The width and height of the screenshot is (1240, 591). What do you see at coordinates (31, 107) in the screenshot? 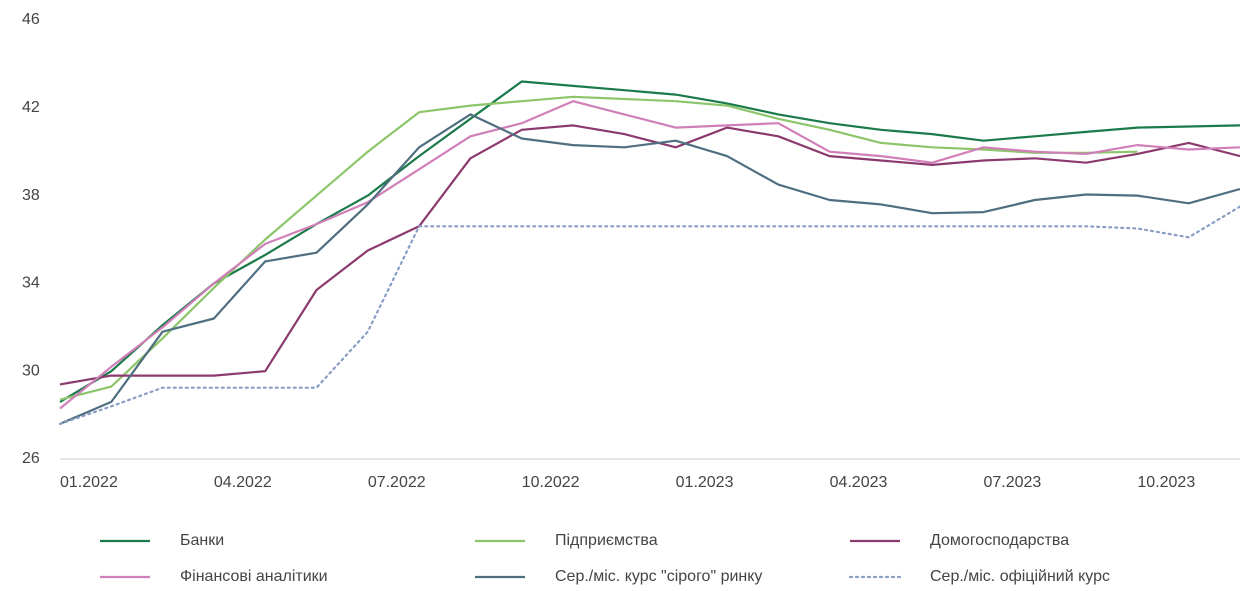
I see `y-tick-label: 42` at bounding box center [31, 107].